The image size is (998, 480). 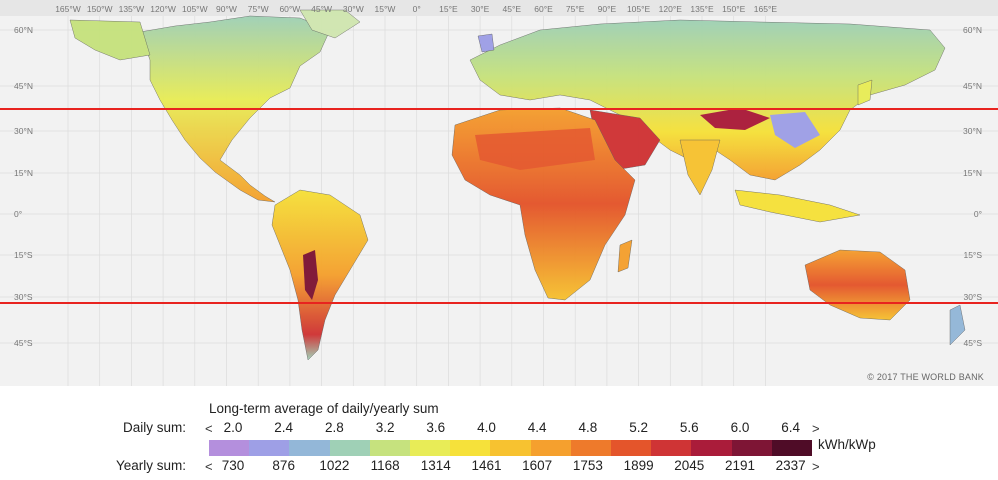 I want to click on india, so click(x=700, y=167).